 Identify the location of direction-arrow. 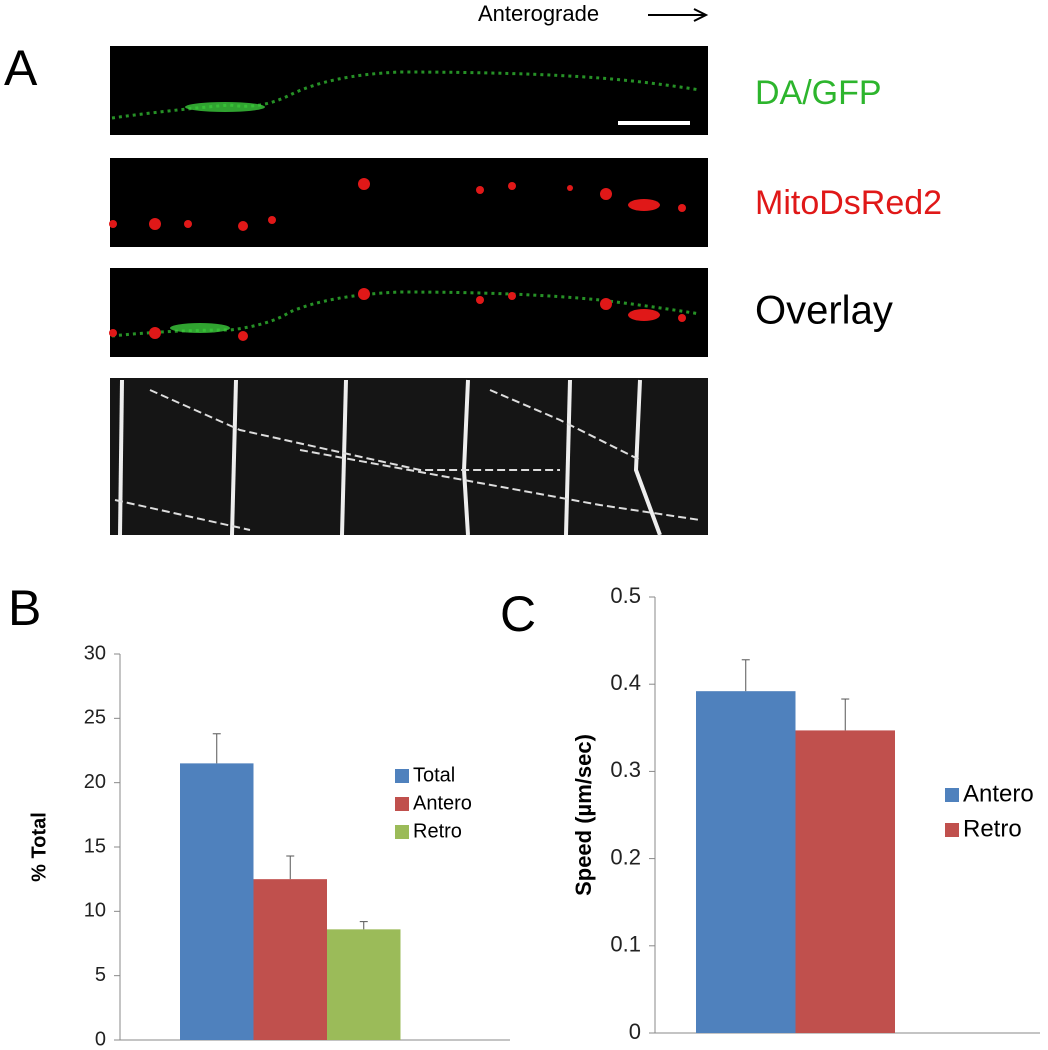
(678, 15).